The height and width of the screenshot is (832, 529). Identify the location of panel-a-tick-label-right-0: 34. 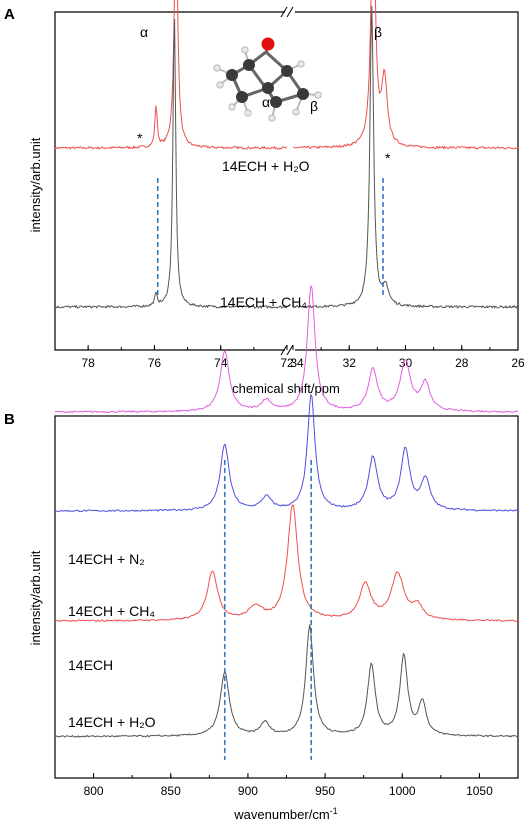
(297, 363).